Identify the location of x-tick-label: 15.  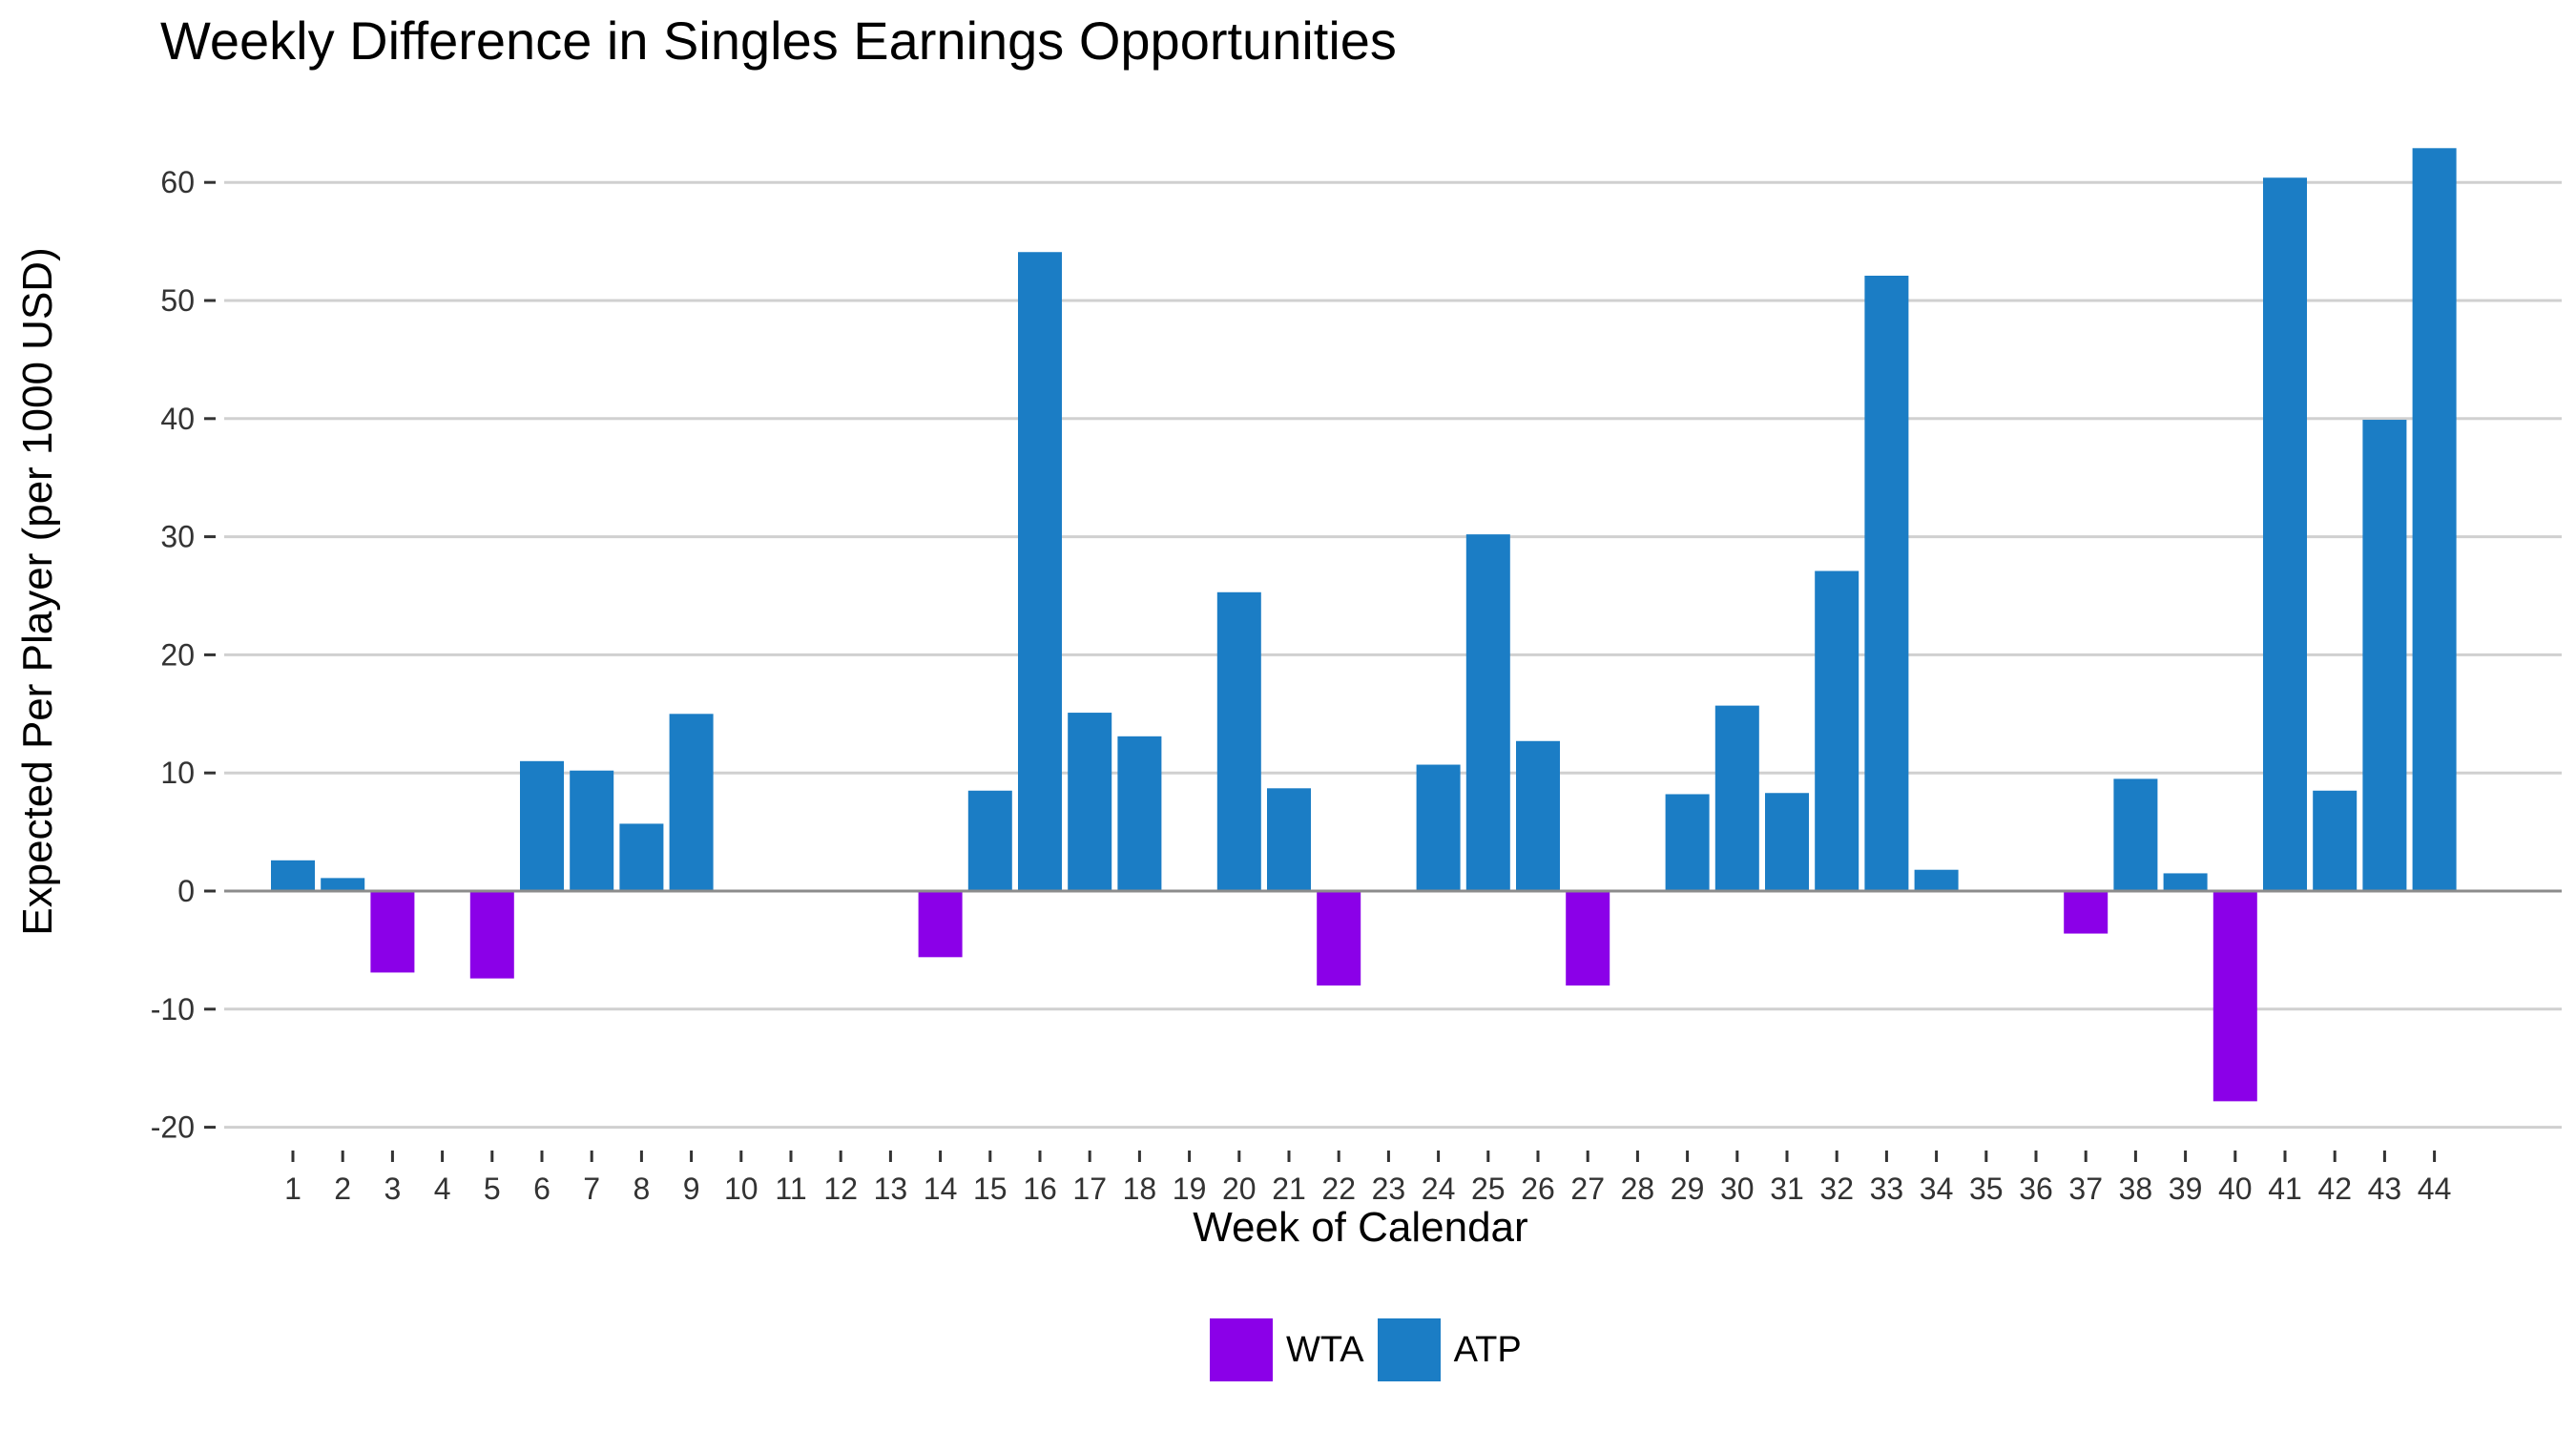
(990, 1189).